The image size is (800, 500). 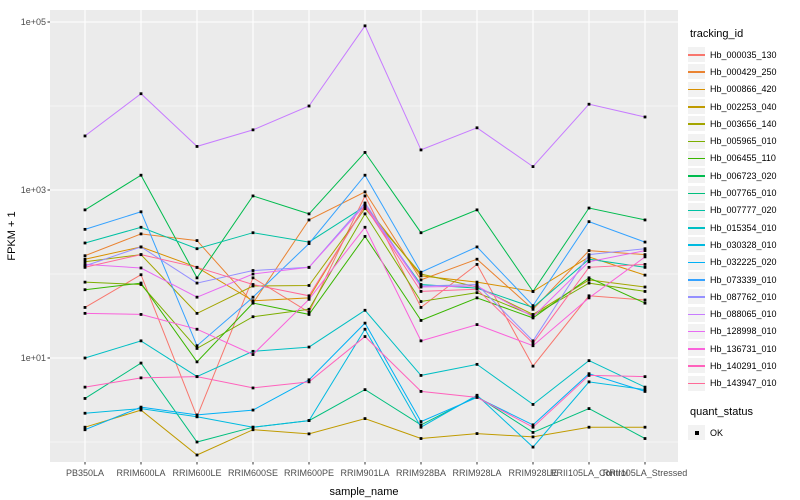 I want to click on legend-item-label: Hb_088065_010, so click(x=743, y=314).